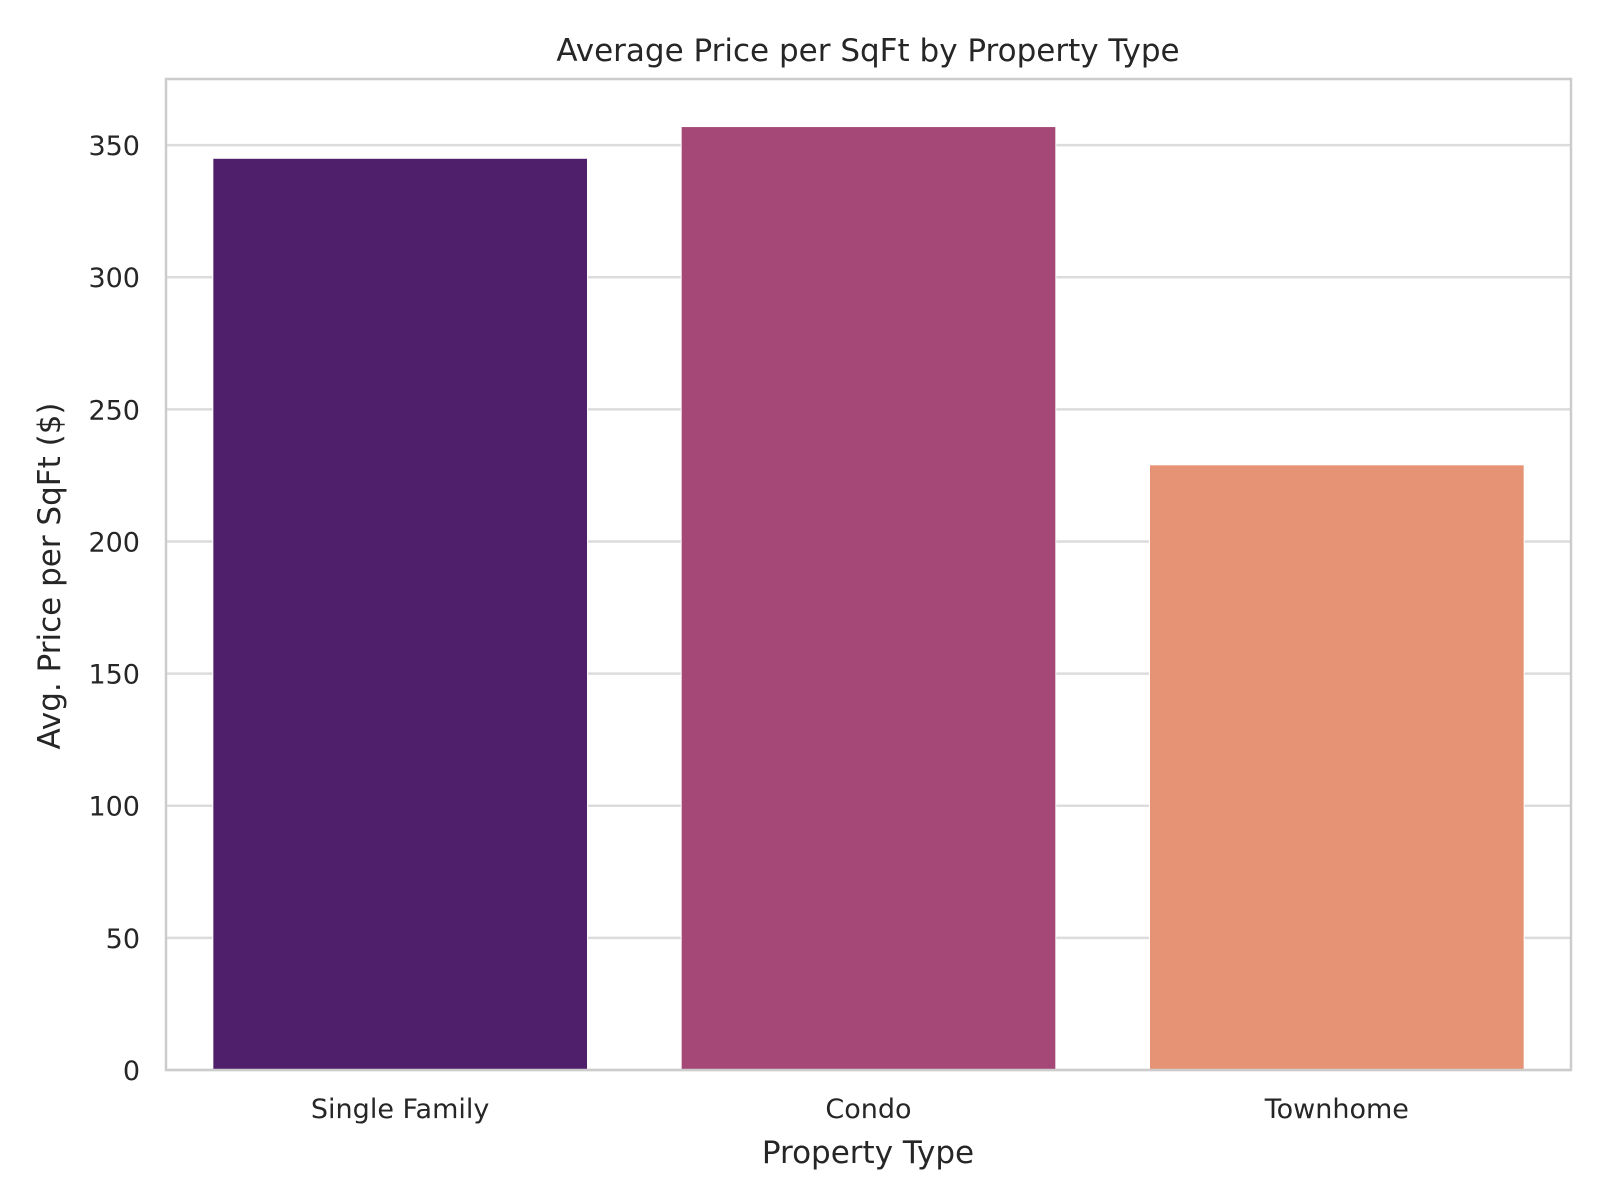 The height and width of the screenshot is (1200, 1600). What do you see at coordinates (114, 278) in the screenshot?
I see `y-tick-label: 300` at bounding box center [114, 278].